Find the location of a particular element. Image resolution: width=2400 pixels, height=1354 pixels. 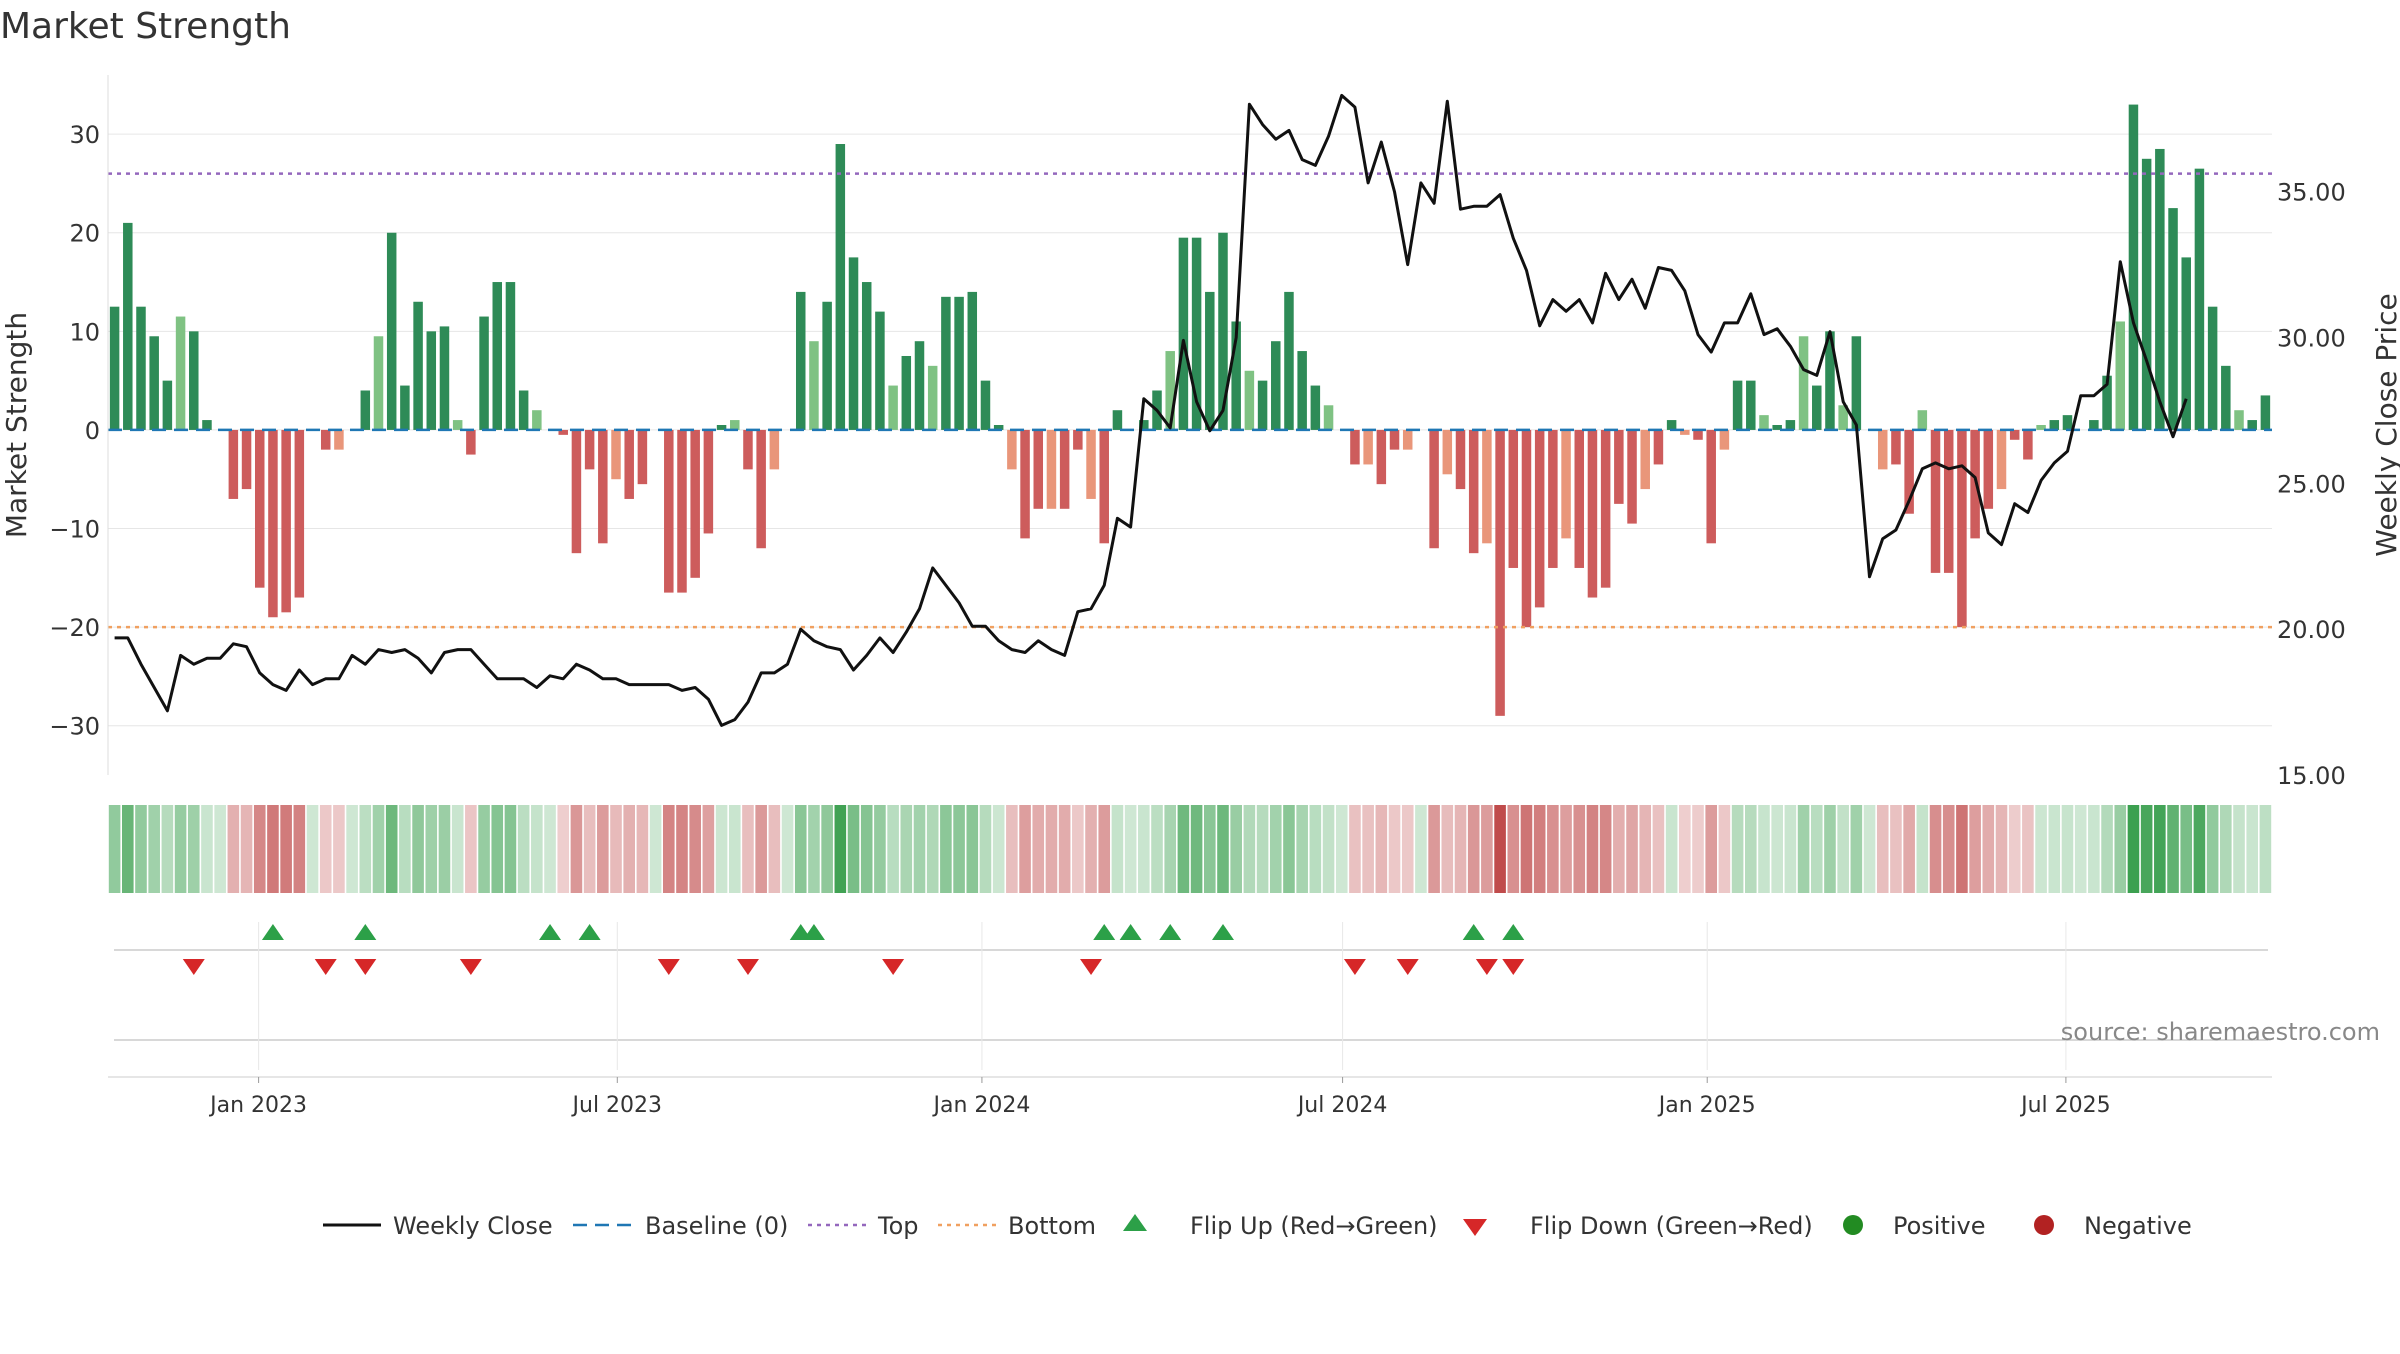

x-tick-label: Jan 2025 is located at coordinates (1706, 1105).